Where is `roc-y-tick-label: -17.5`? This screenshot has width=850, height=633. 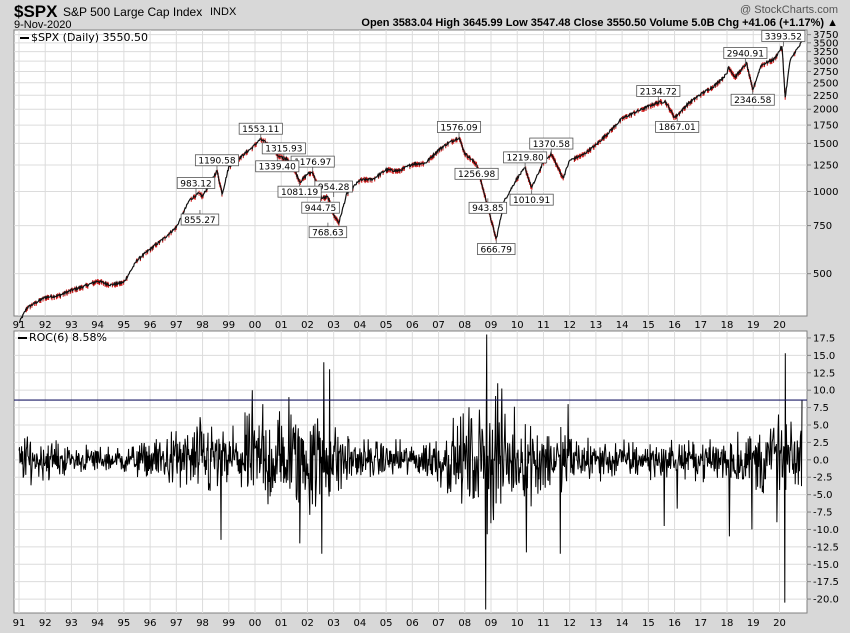
roc-y-tick-label: -17.5 is located at coordinates (826, 582).